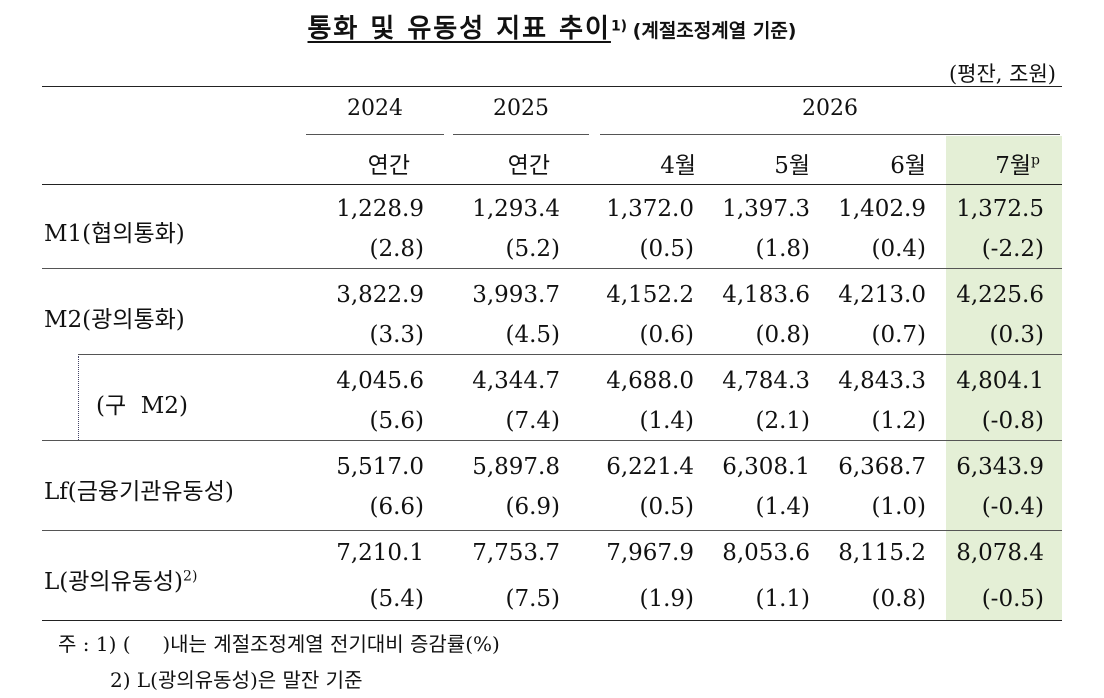 The image size is (1104, 698). Describe the element at coordinates (516, 295) in the screenshot. I see `table-cell-value: 3,993.7` at that location.